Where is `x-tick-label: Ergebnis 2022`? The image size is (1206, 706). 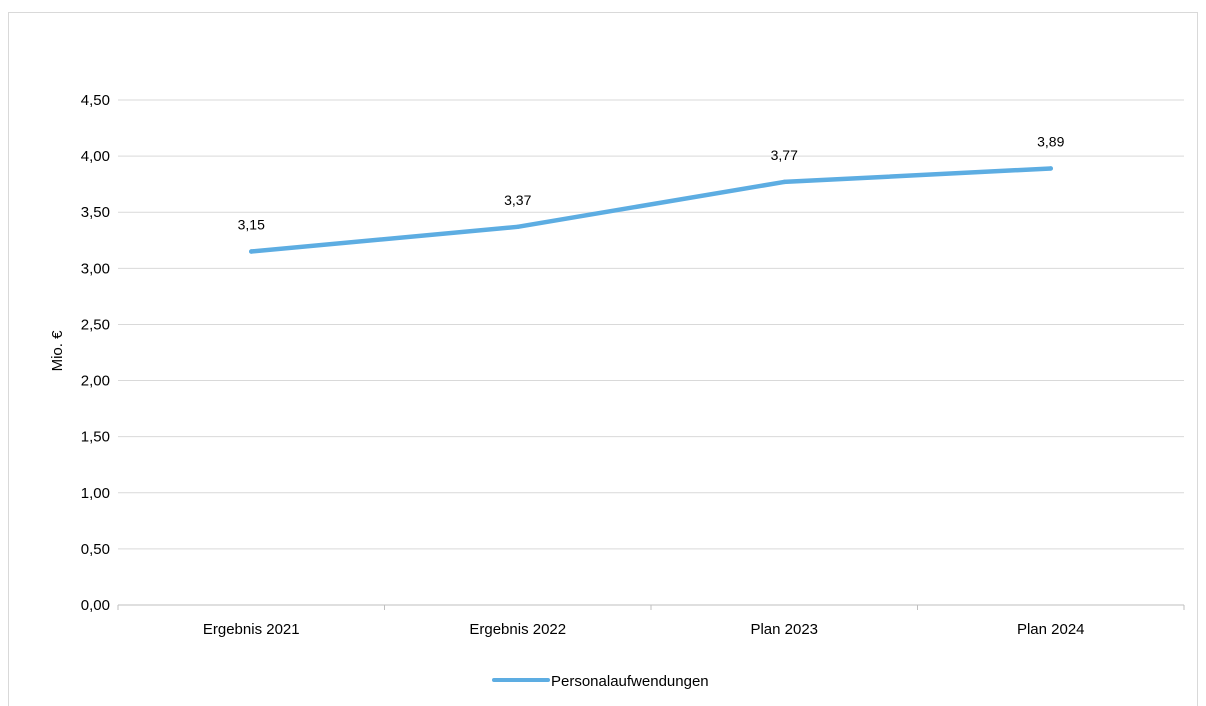 x-tick-label: Ergebnis 2022 is located at coordinates (517, 629).